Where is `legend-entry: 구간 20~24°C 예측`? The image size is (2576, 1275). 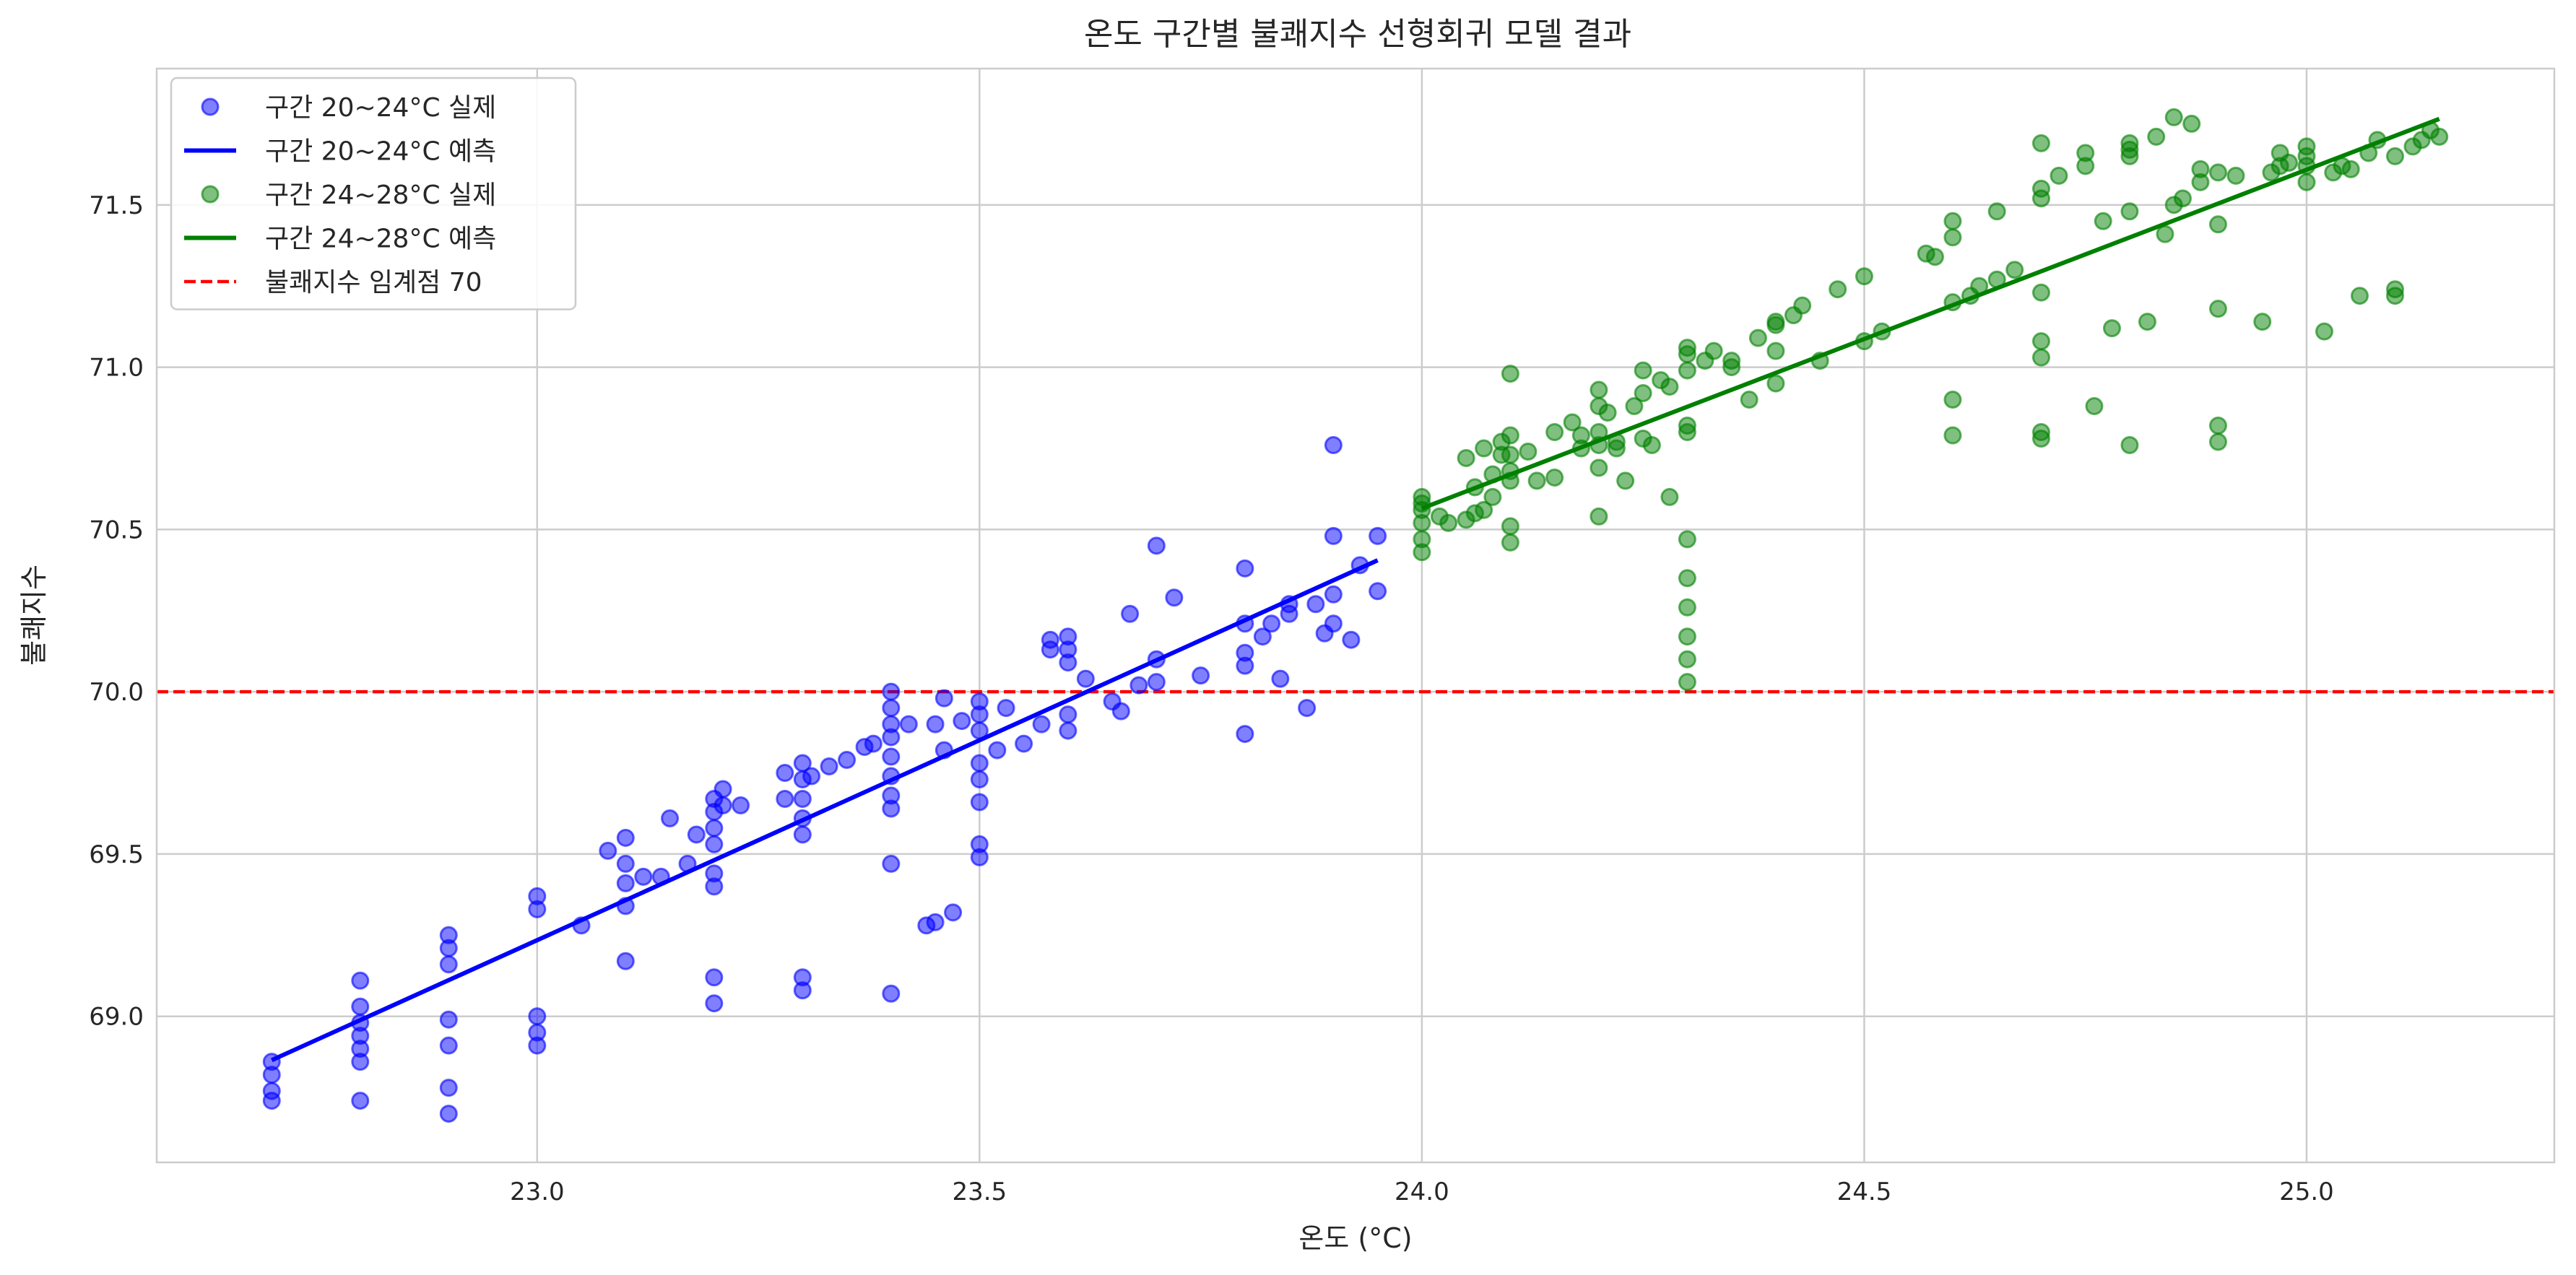
legend-entry: 구간 20~24°C 예측 is located at coordinates (340, 152).